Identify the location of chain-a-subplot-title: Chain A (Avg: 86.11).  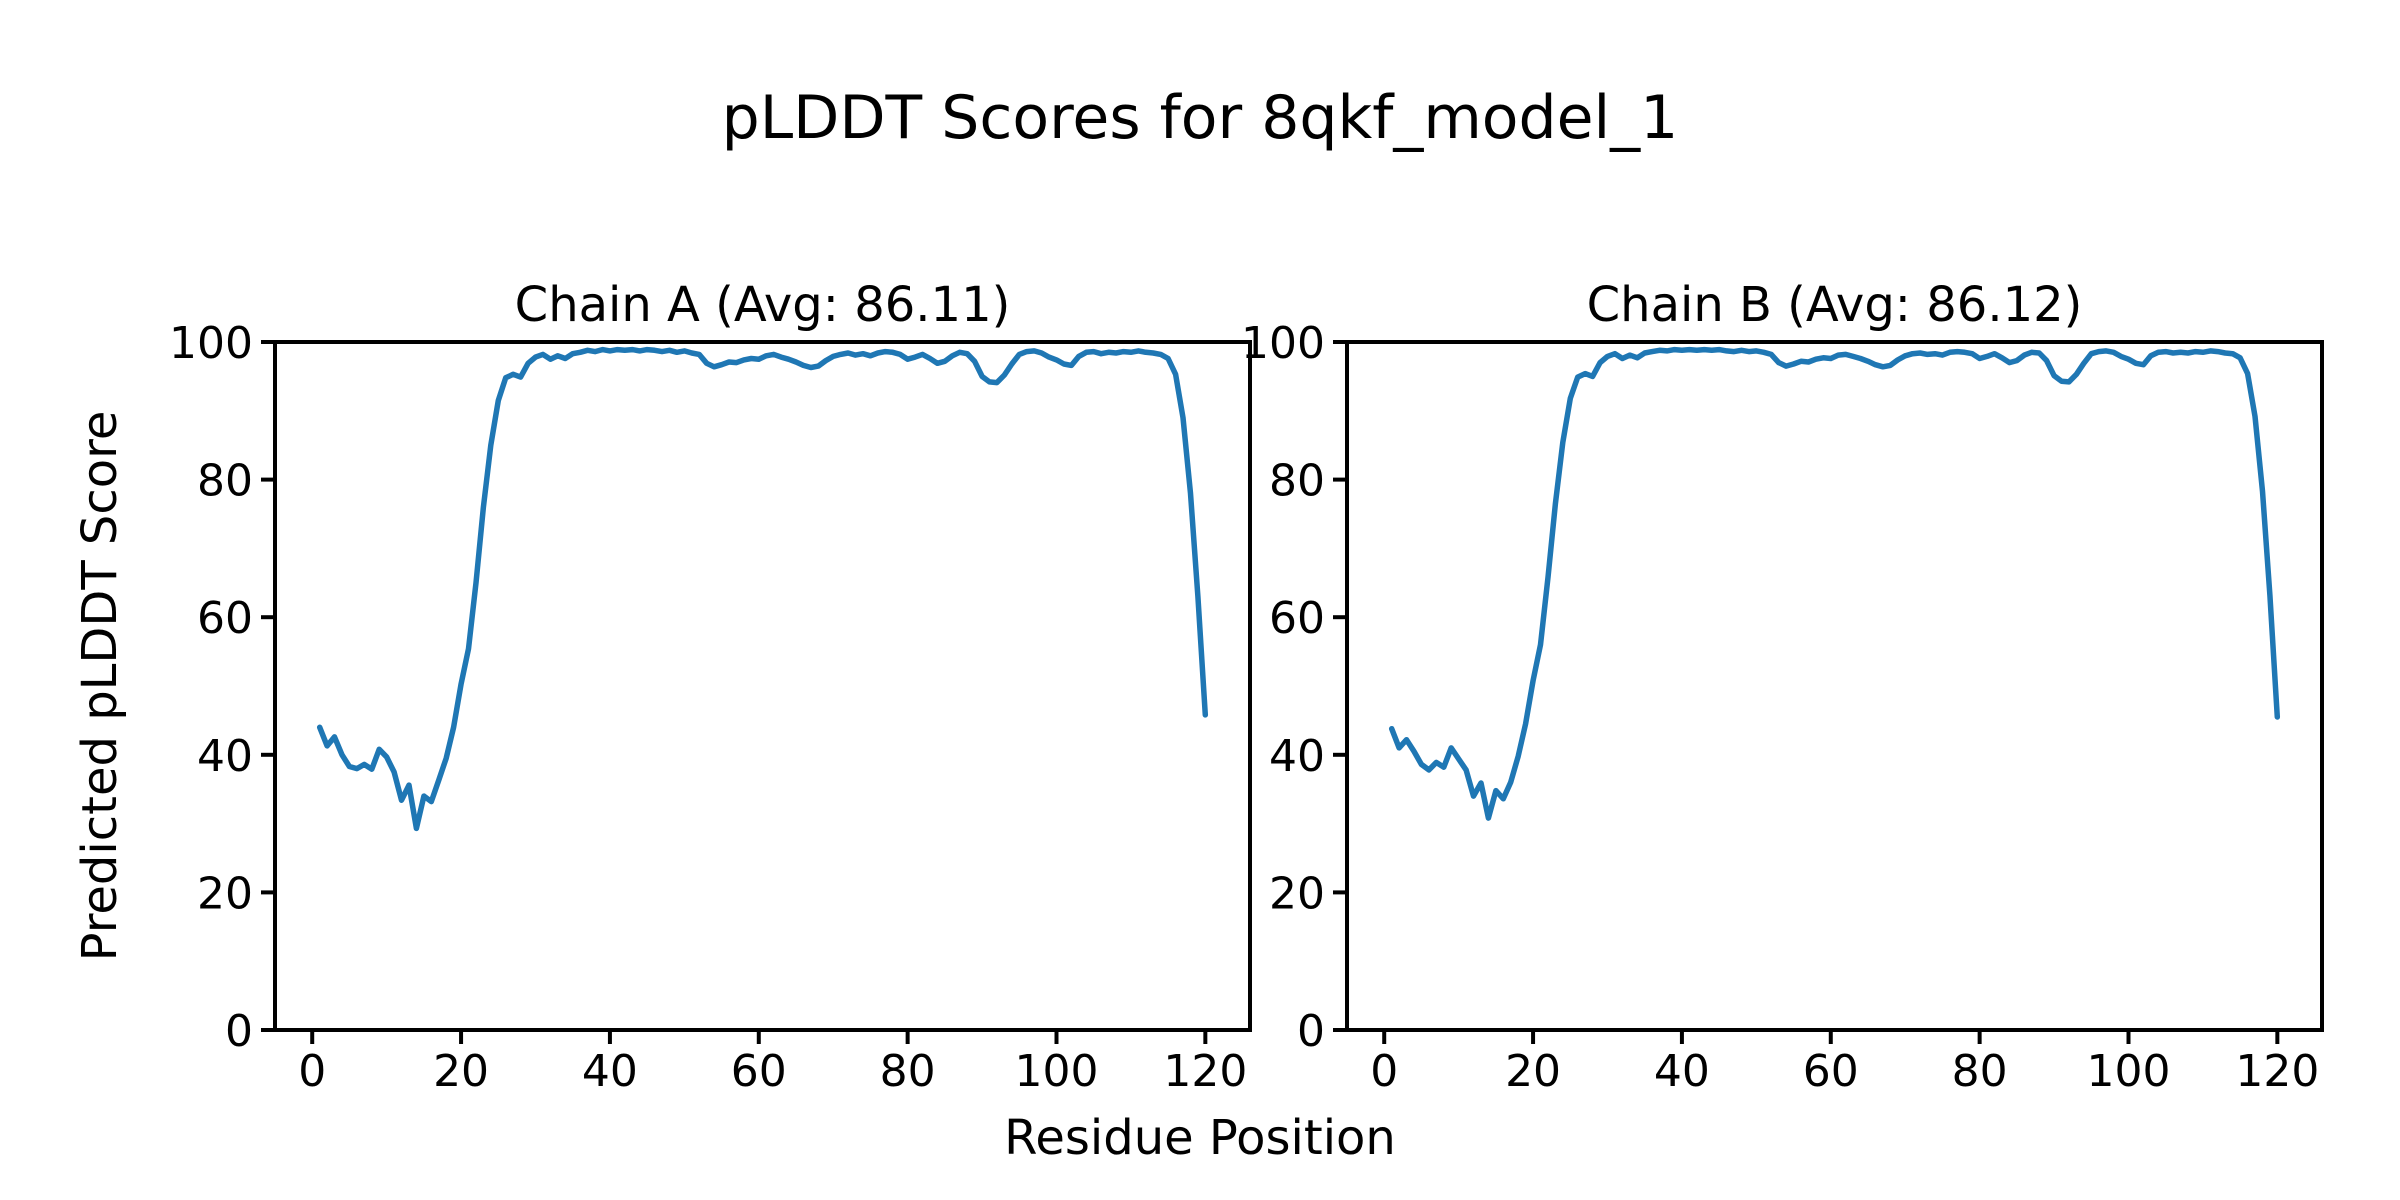
(762, 305).